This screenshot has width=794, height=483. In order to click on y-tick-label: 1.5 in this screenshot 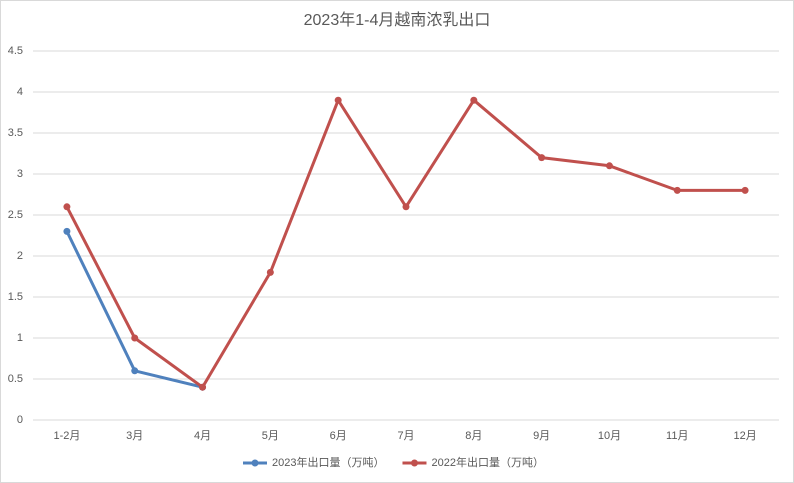, I will do `click(15, 297)`.